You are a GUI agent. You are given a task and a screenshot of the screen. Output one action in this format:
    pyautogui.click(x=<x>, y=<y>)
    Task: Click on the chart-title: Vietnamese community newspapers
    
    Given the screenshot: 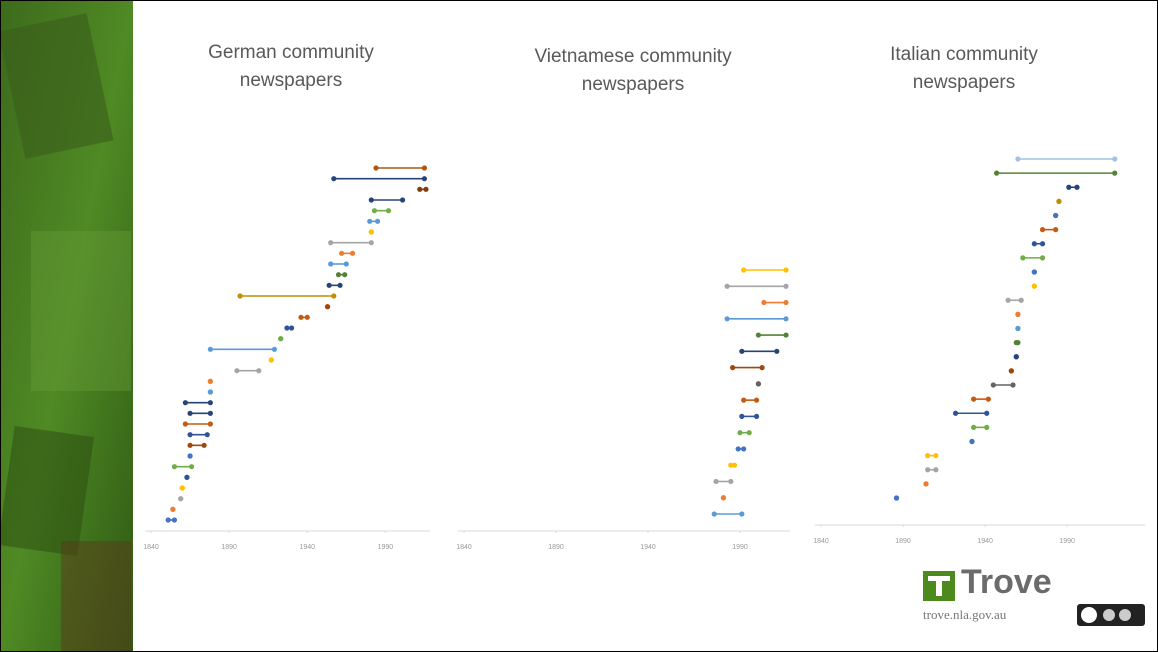 What is the action you would take?
    pyautogui.click(x=633, y=70)
    